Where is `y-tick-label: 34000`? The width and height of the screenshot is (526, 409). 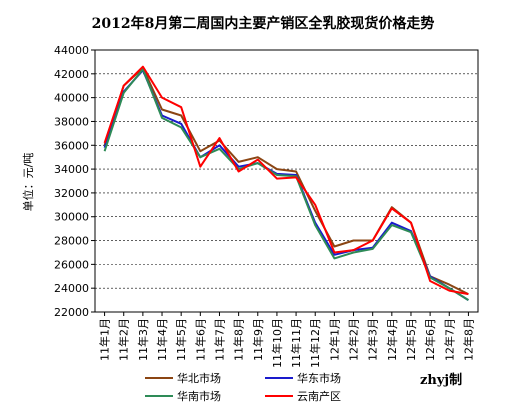 y-tick-label: 34000 is located at coordinates (71, 169).